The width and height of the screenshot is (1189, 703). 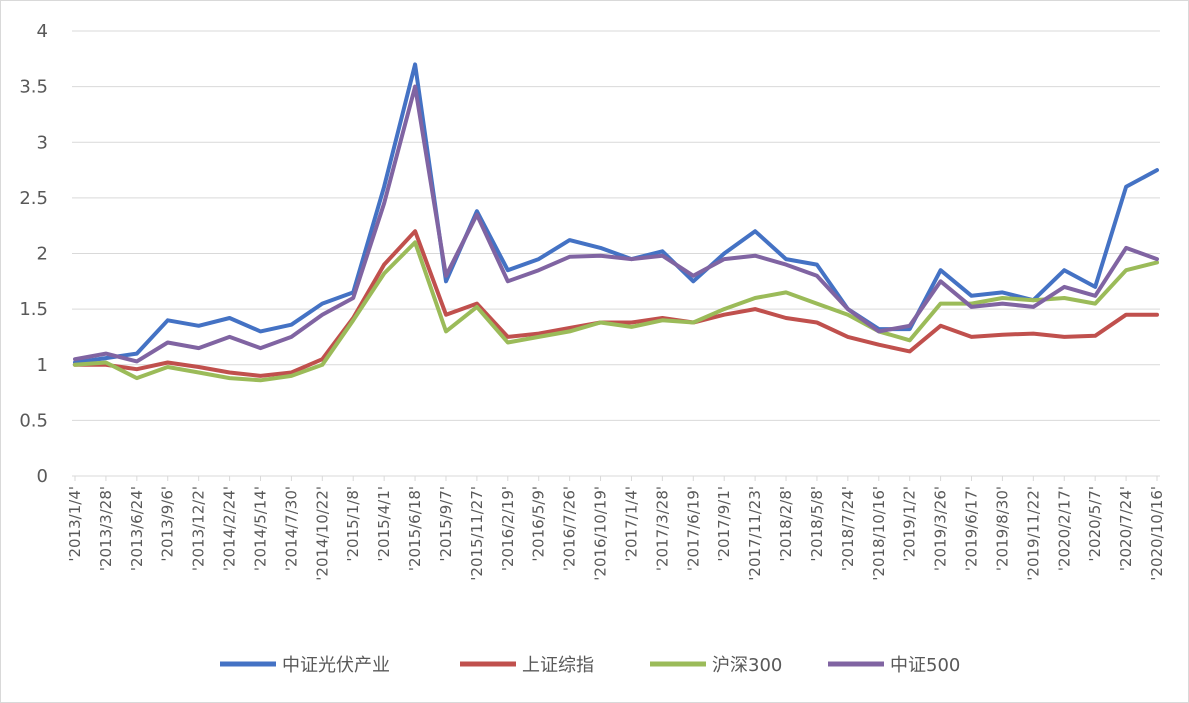 I want to click on x-tick-label: '2015/4/1', so click(x=384, y=524).